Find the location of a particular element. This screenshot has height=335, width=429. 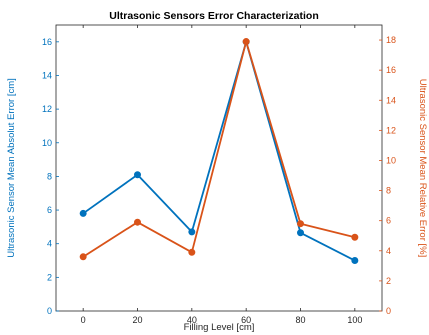

right-y-axis-ticks: 0 2 4 6 8 10 12 14 16 18 is located at coordinates (387, 175).